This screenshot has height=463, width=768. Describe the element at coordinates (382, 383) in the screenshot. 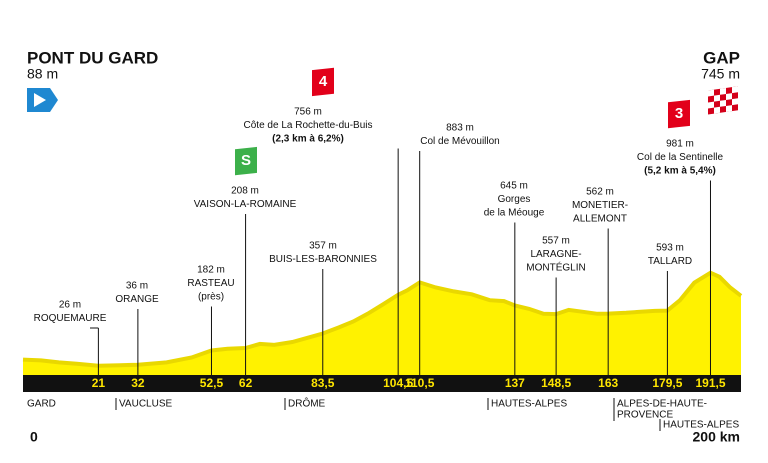

I see `km-bar` at that location.